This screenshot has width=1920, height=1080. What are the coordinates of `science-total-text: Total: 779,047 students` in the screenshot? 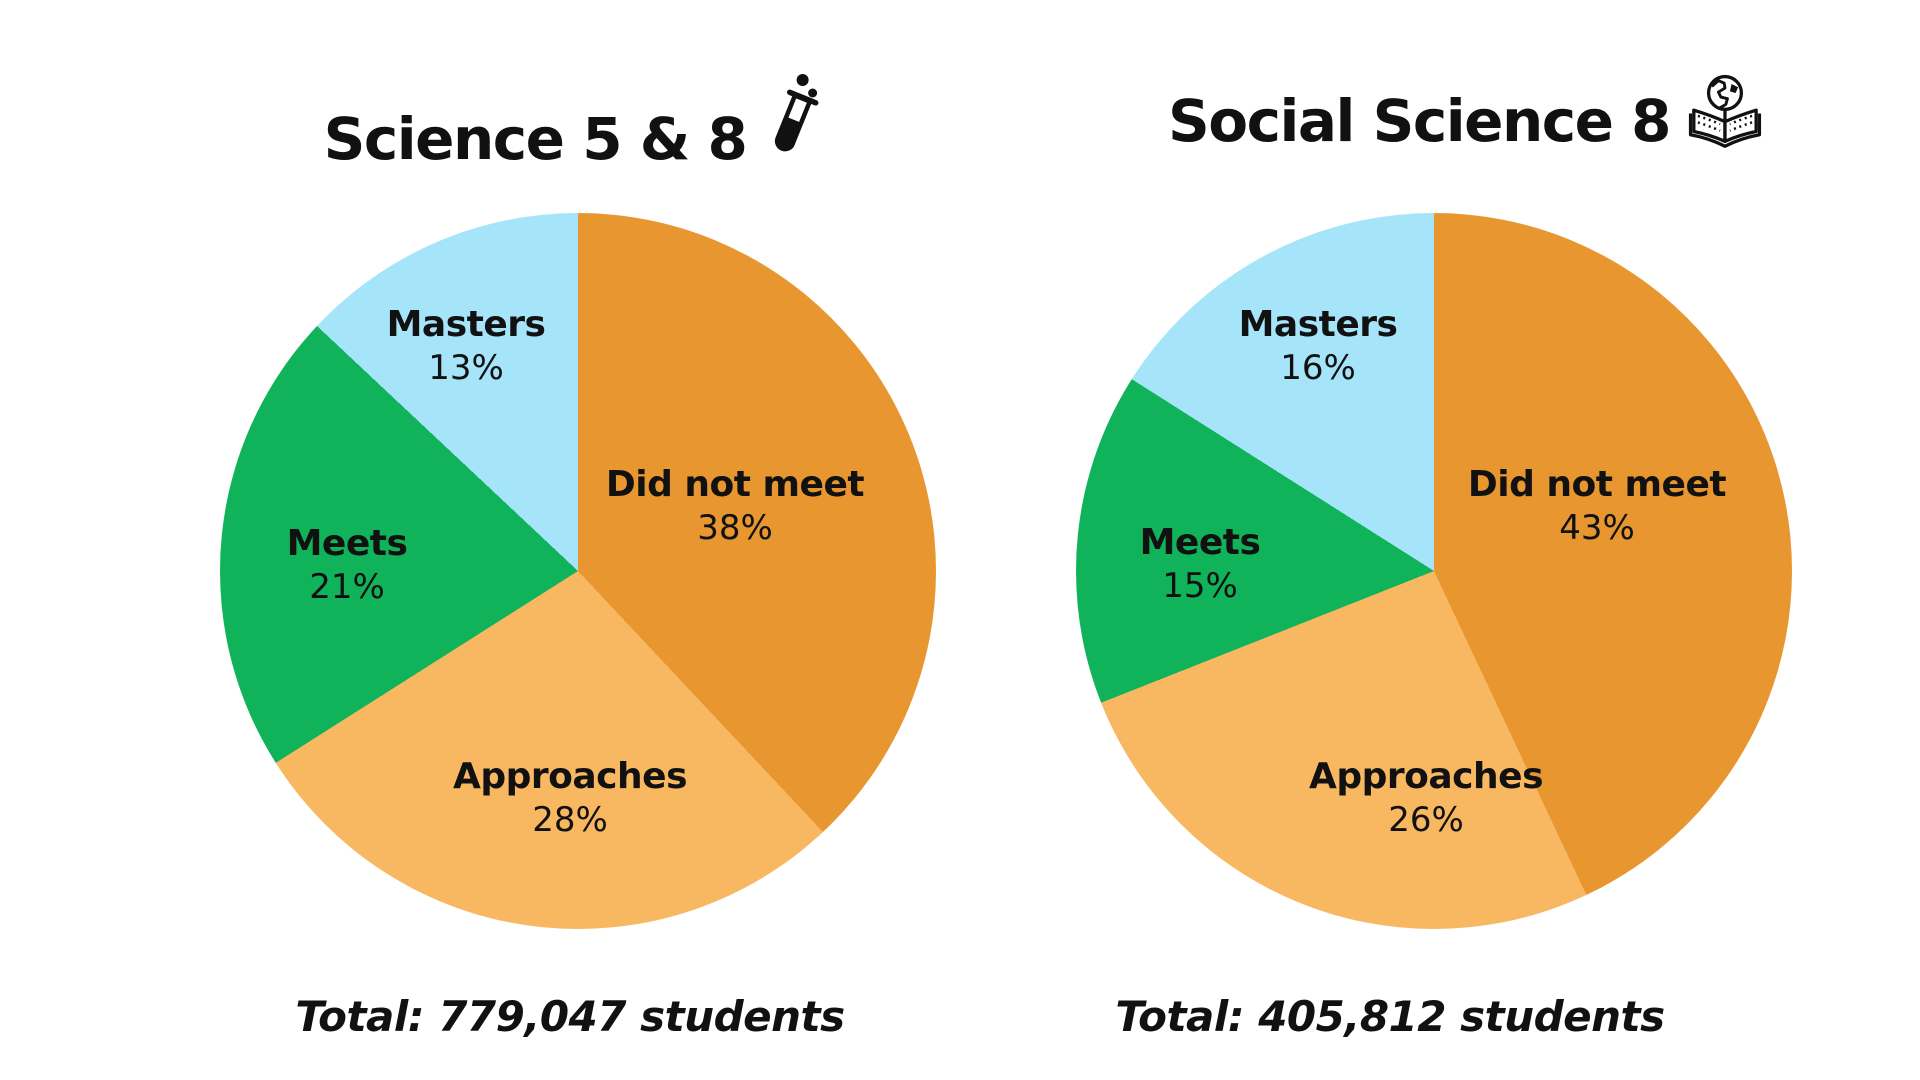 It's located at (570, 1016).